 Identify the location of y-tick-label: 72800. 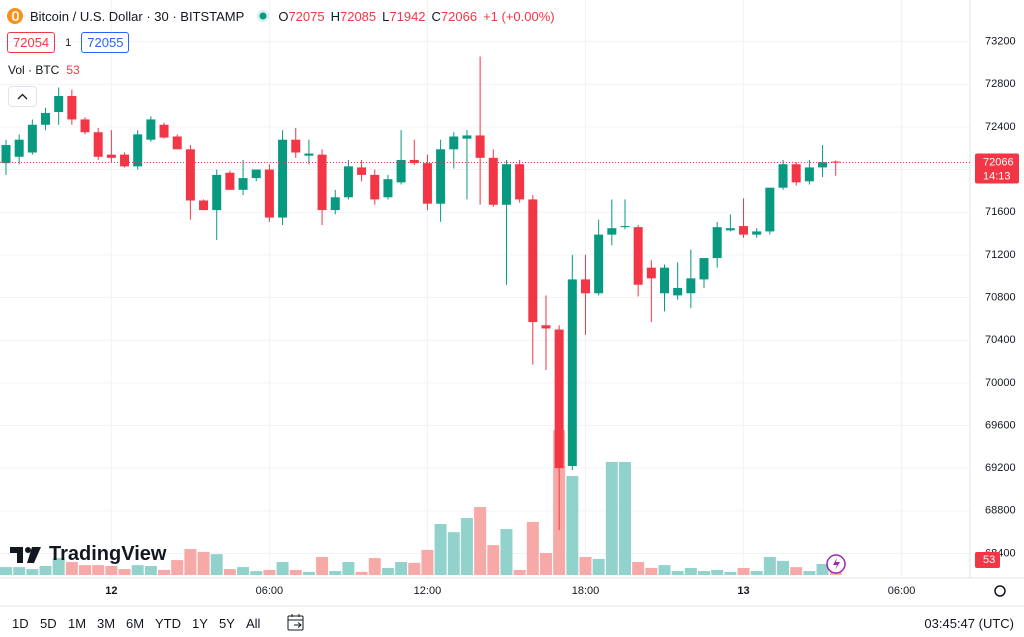
(1000, 84).